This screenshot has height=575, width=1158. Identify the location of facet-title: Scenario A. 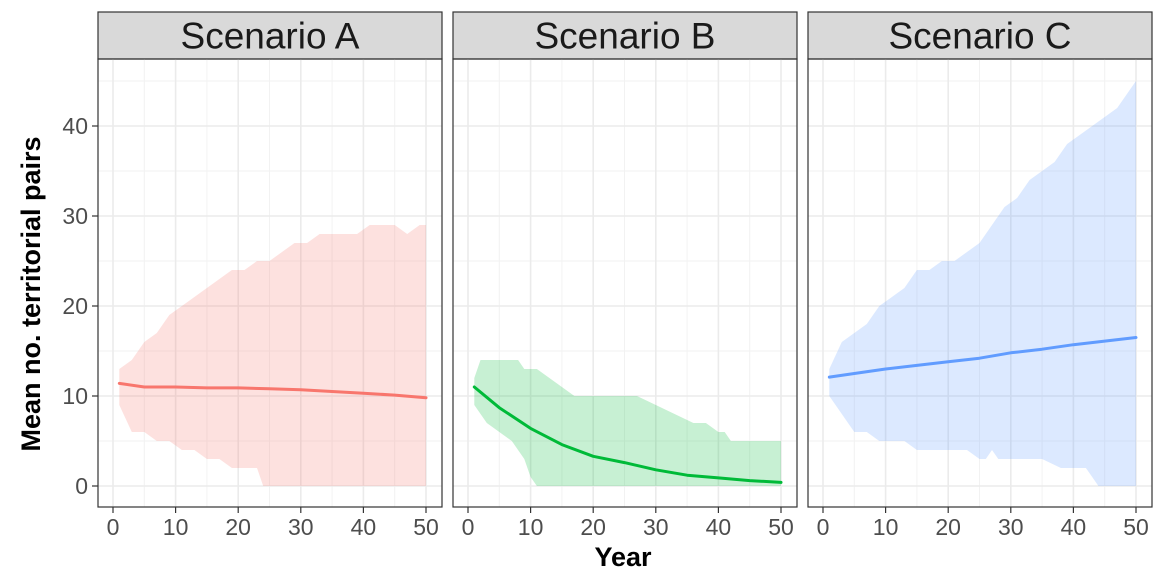
(270, 36).